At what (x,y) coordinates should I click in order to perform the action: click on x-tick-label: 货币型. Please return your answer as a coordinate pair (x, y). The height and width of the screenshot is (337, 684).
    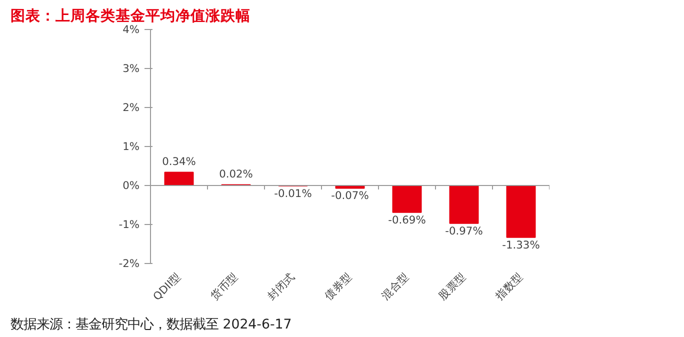
    Looking at the image, I should click on (224, 286).